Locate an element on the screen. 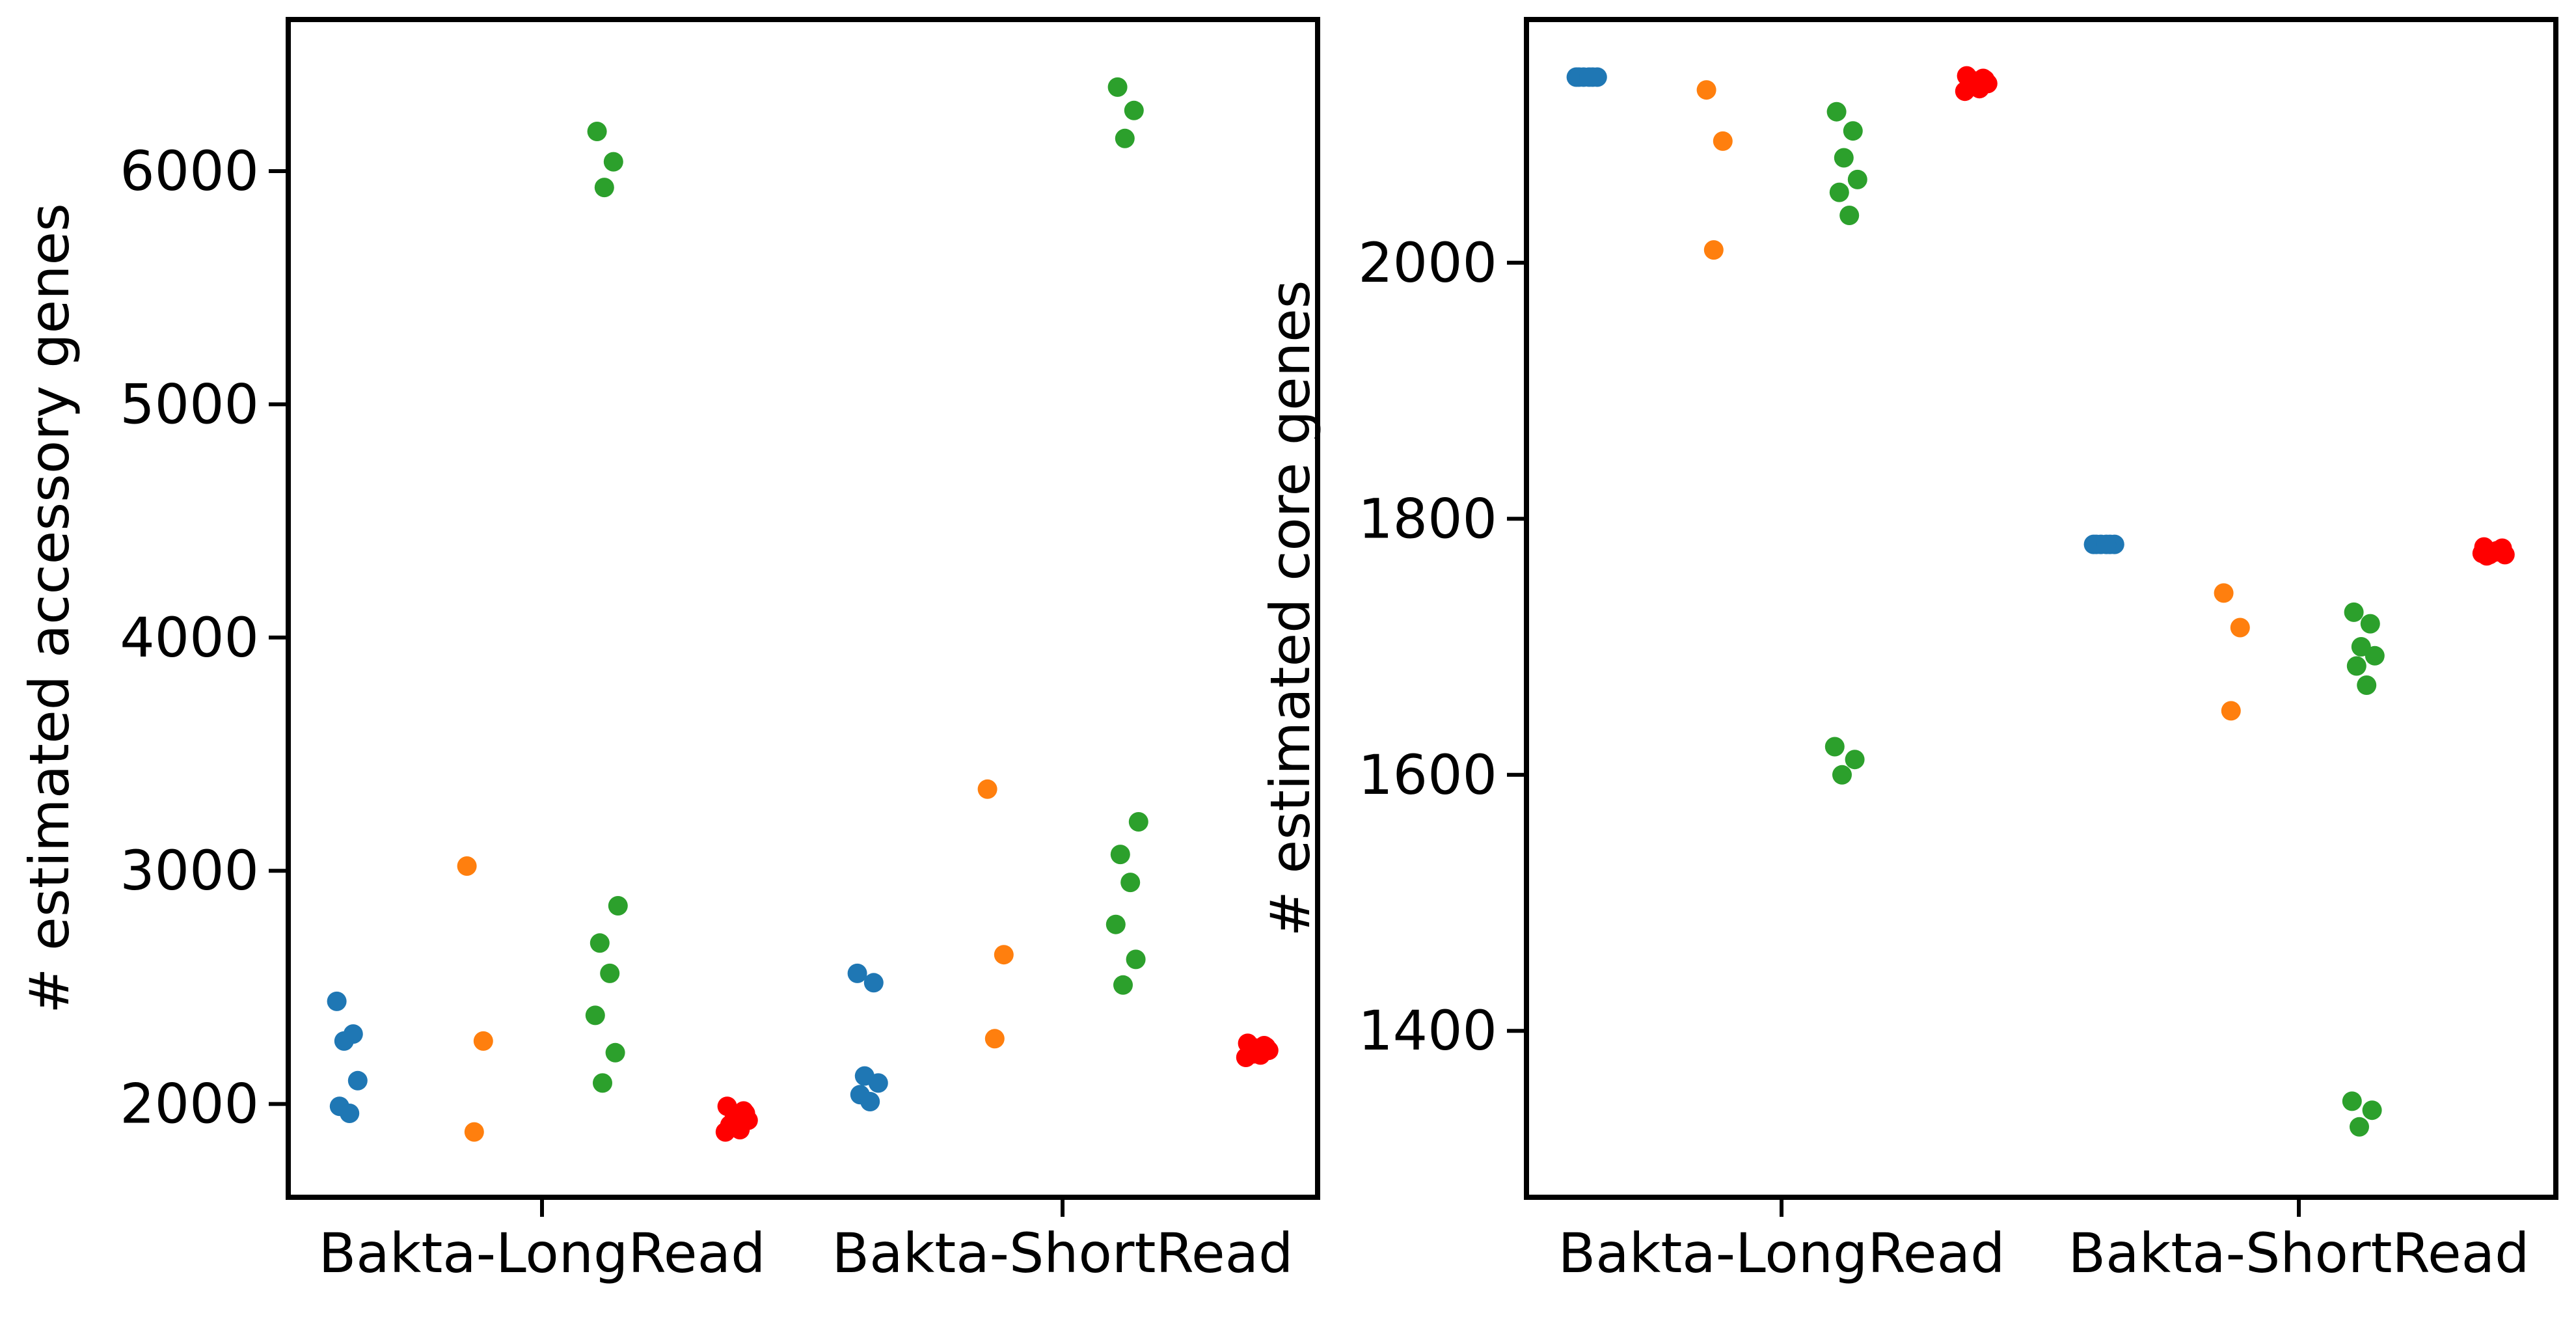  y-tick-label: 5000 is located at coordinates (189, 404).